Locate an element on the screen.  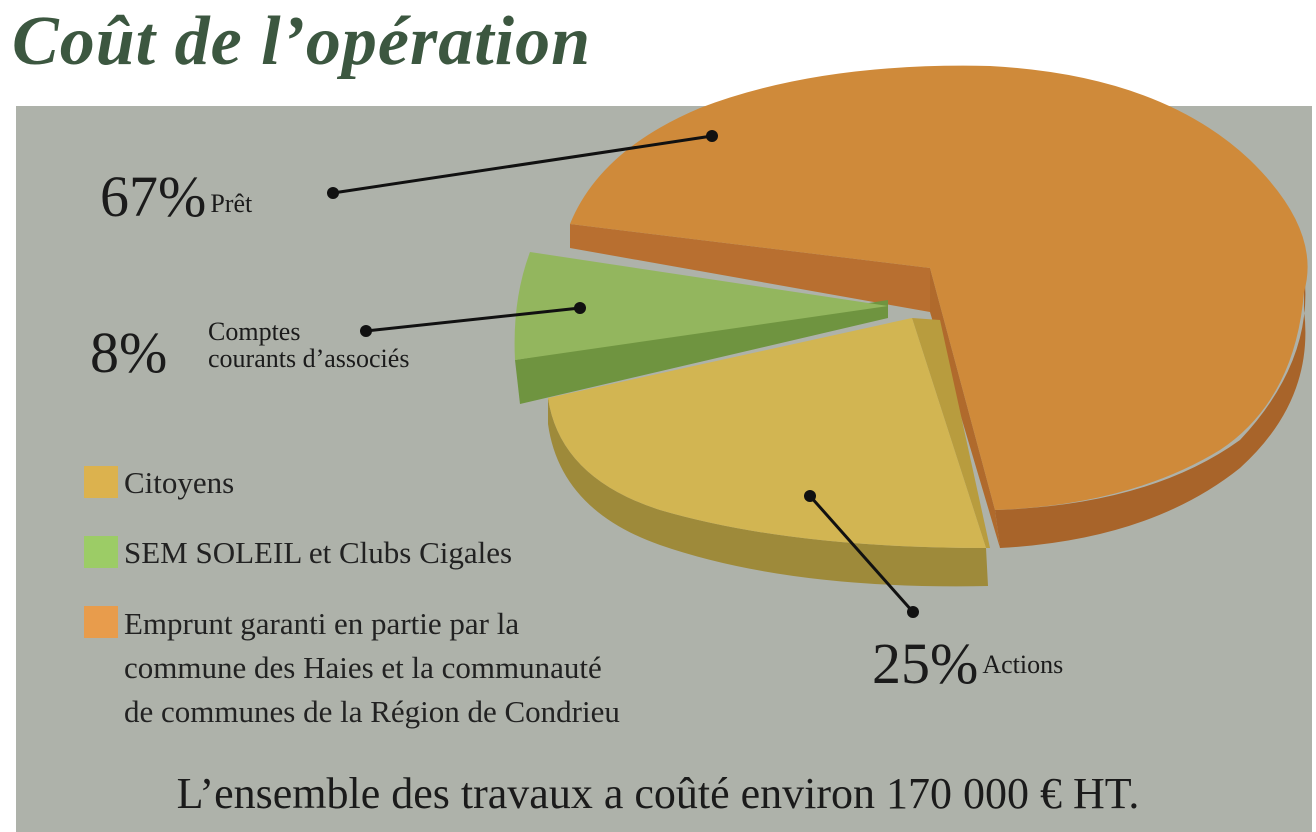
leader-line-comptes is located at coordinates (473, 319).